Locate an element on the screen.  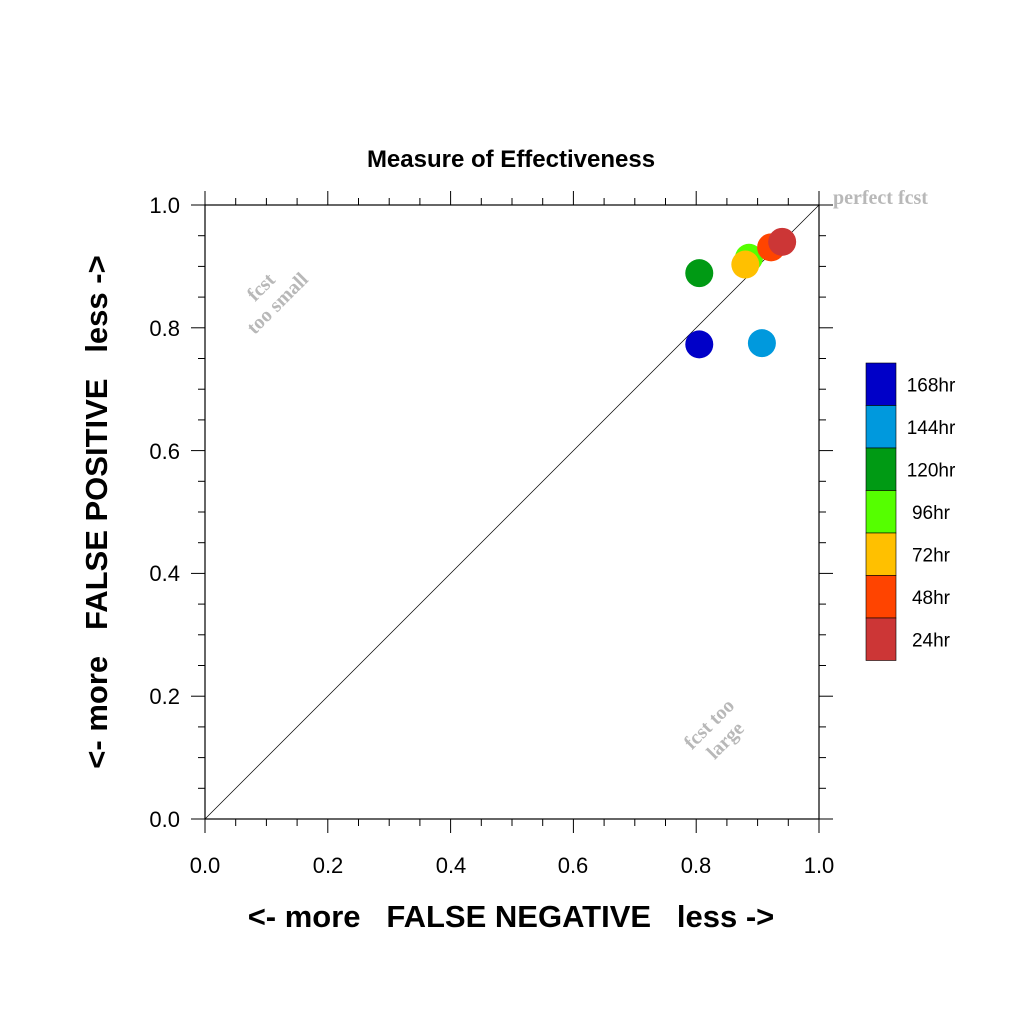
data-points is located at coordinates (741, 293).